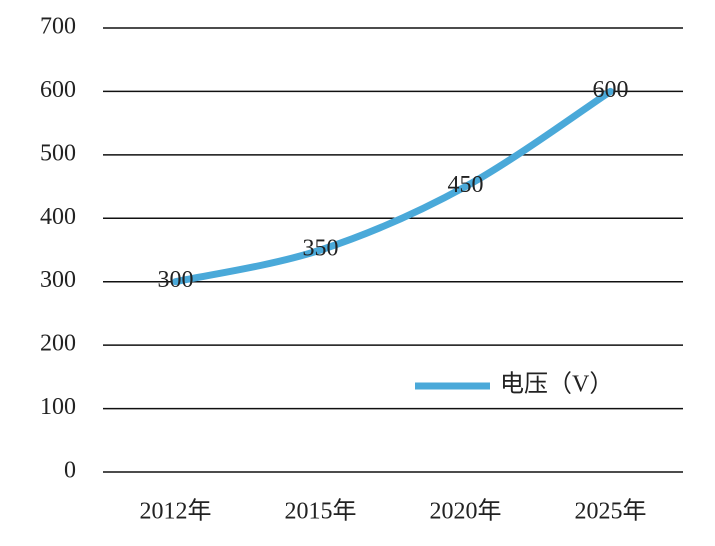 Image resolution: width=715 pixels, height=546 pixels. Describe the element at coordinates (556, 384) in the screenshot. I see `legend-label: 电压（V）` at that location.